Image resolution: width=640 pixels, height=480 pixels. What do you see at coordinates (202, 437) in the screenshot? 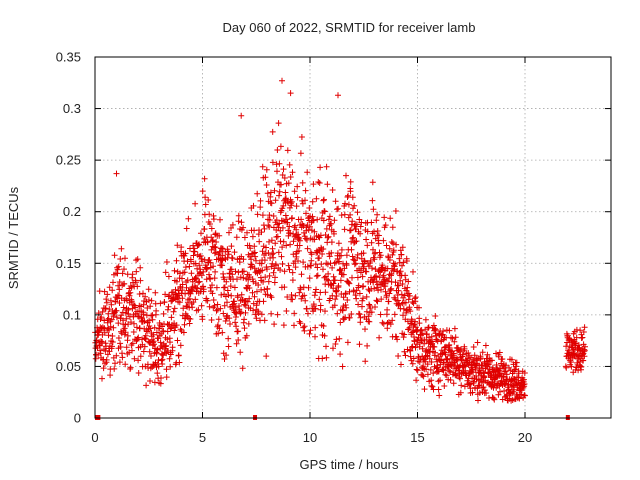
I see `x-tick-label: 5` at bounding box center [202, 437].